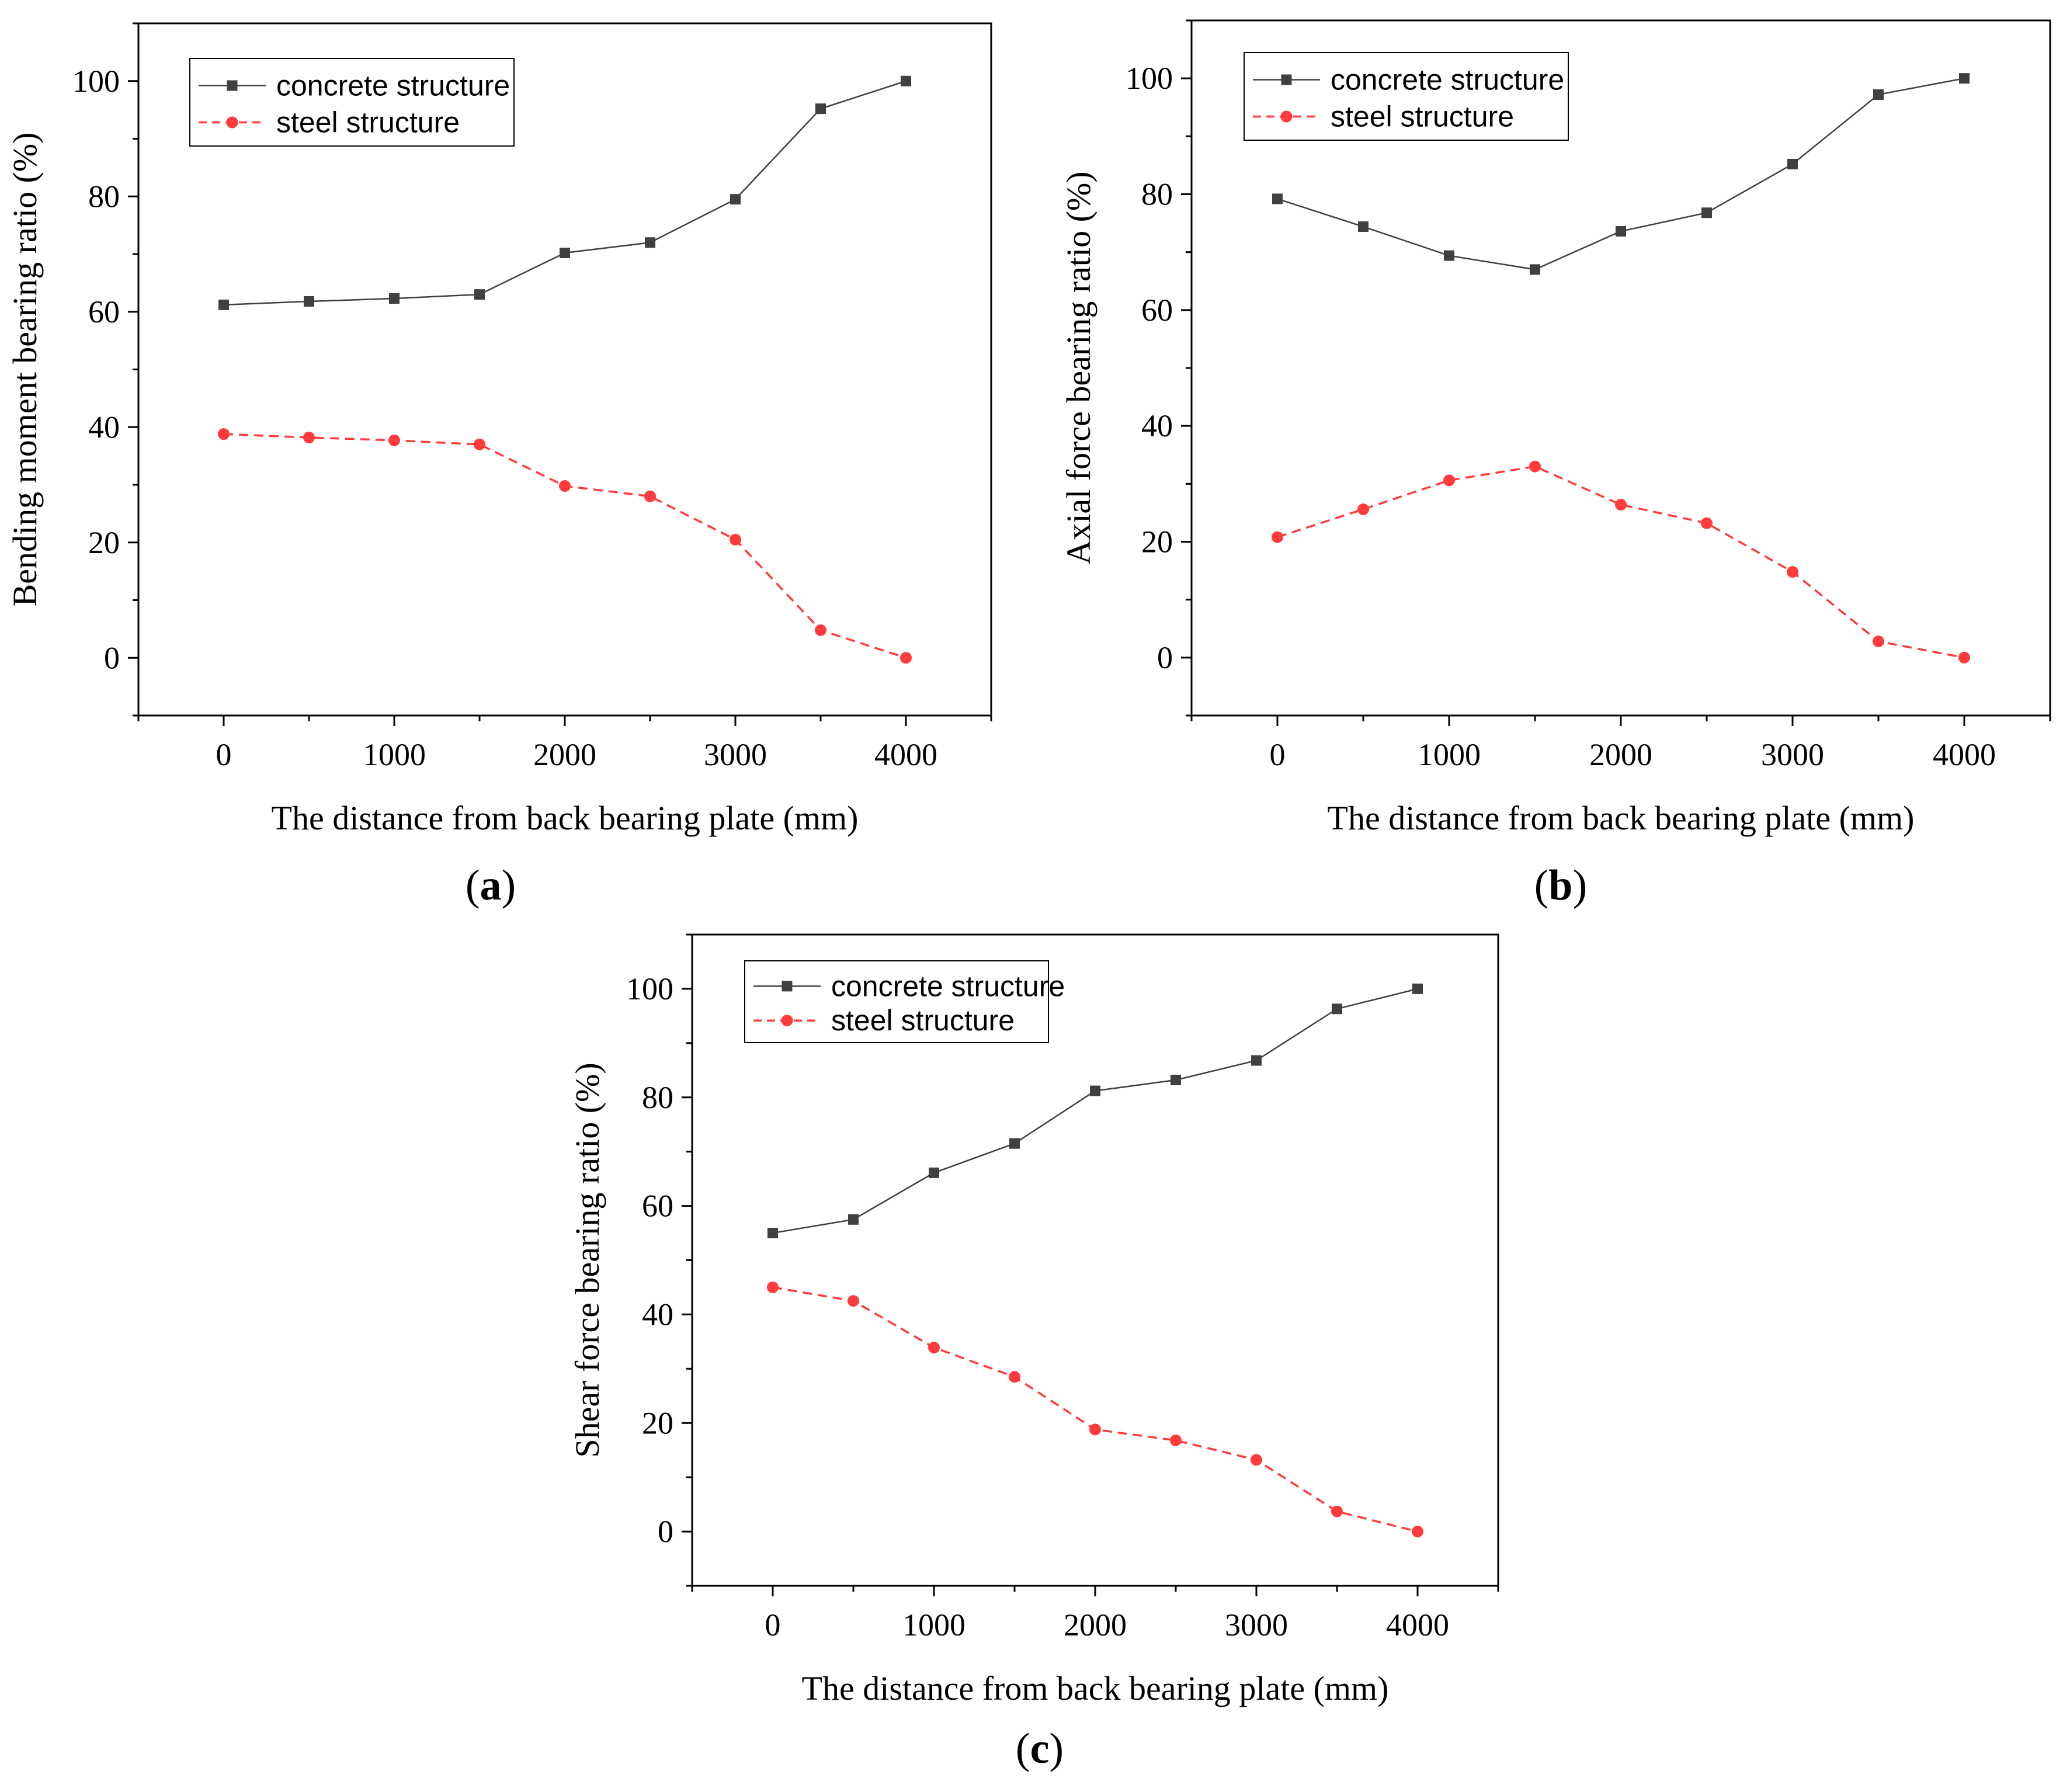 This screenshot has width=2070, height=1792. What do you see at coordinates (96, 81) in the screenshot?
I see `y-tick-label: 100` at bounding box center [96, 81].